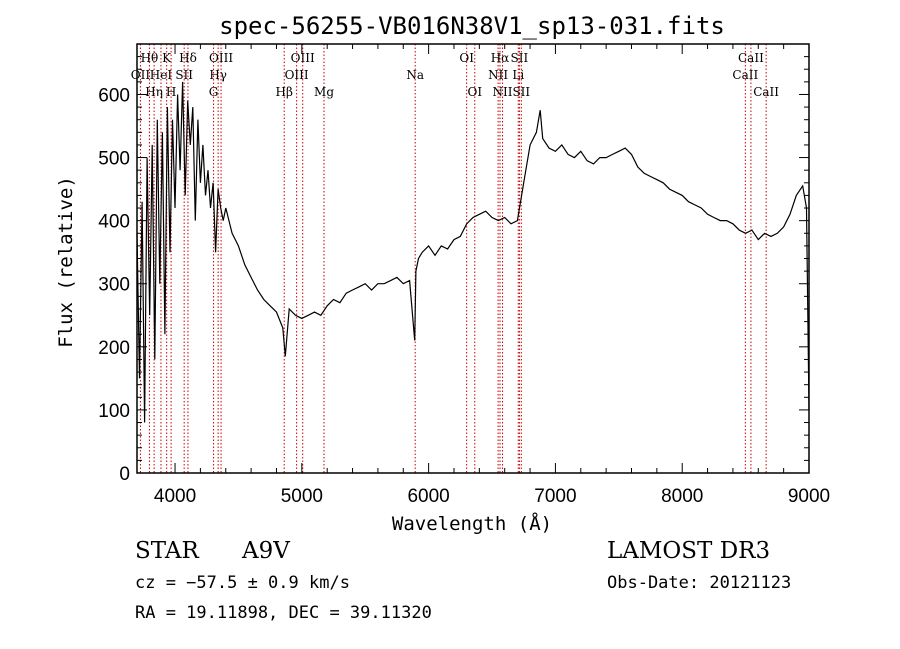 This screenshot has height=649, width=900. I want to click on line-marker-label: Hα, so click(500, 58).